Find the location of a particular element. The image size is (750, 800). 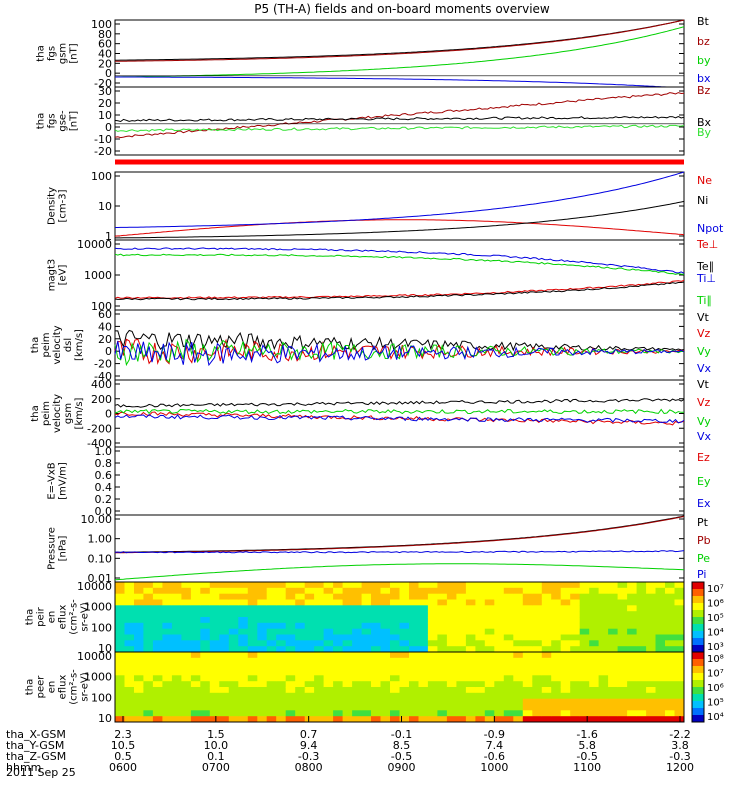

legend-label: Pe is located at coordinates (703, 558).